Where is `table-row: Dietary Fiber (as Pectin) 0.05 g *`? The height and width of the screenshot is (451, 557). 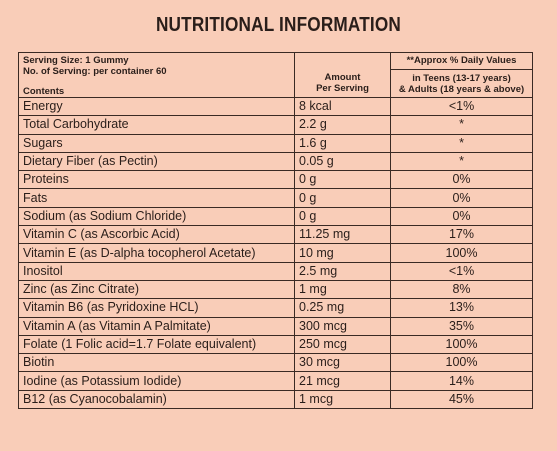 table-row: Dietary Fiber (as Pectin) 0.05 g * is located at coordinates (275, 161).